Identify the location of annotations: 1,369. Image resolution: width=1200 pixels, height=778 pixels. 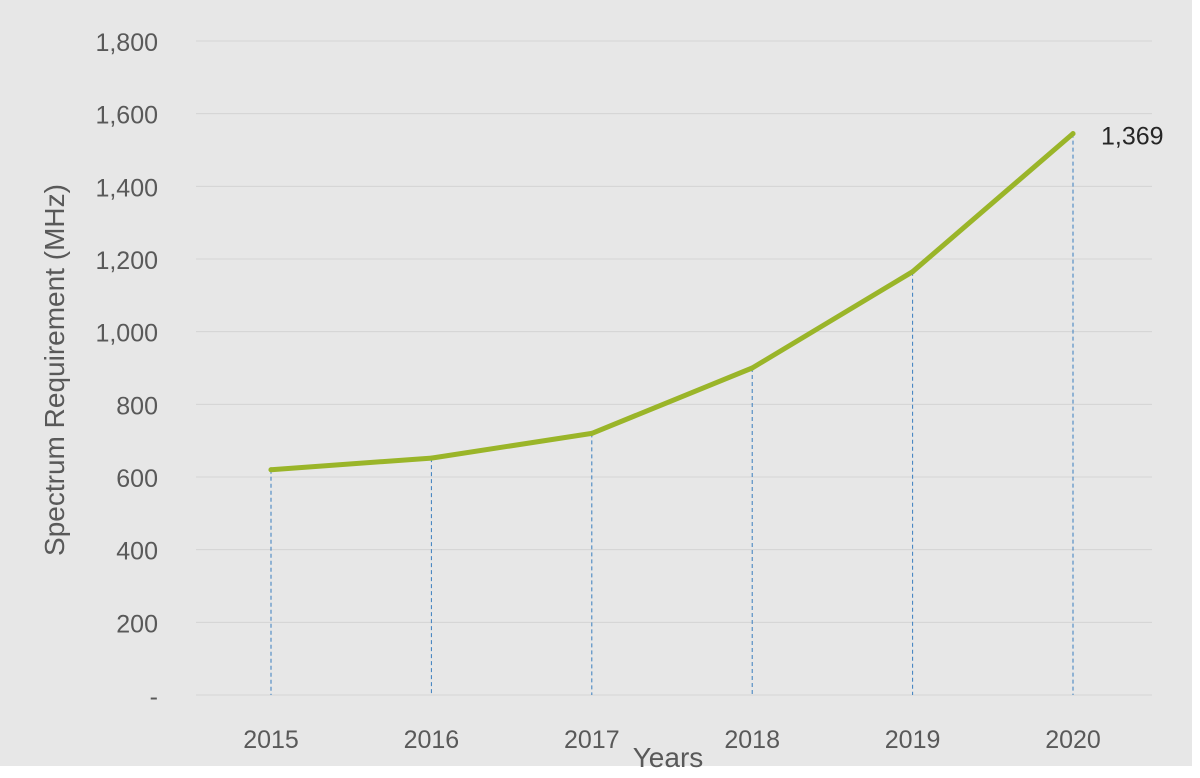
(1132, 137).